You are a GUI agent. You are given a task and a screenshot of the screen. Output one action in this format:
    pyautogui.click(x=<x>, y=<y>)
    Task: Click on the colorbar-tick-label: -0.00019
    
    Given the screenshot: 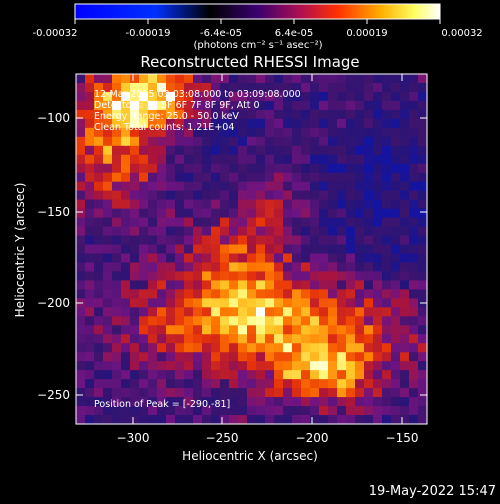 What is the action you would take?
    pyautogui.click(x=148, y=33)
    